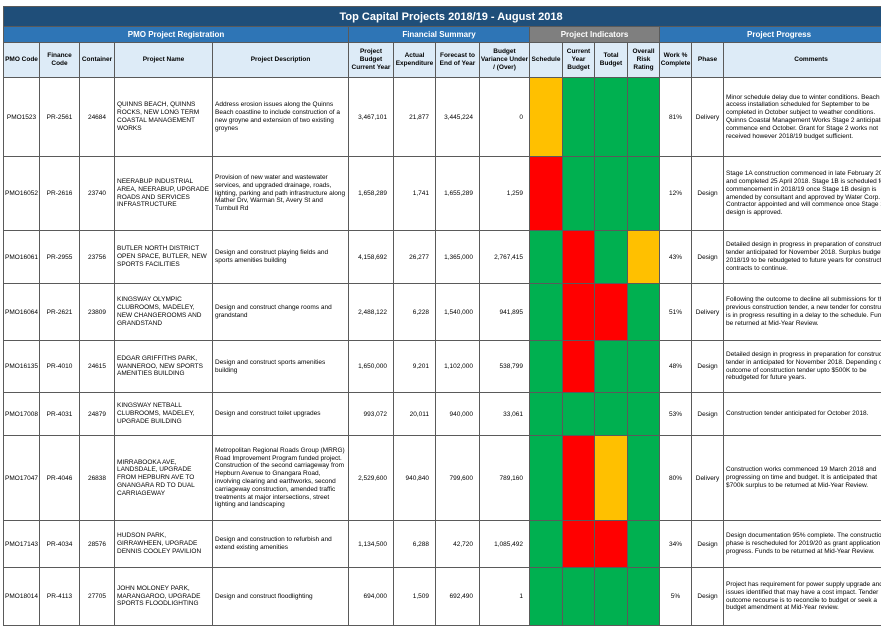  Describe the element at coordinates (504, 60) in the screenshot. I see `header-budget-variance: Budget Variance Under / (Over)` at that location.